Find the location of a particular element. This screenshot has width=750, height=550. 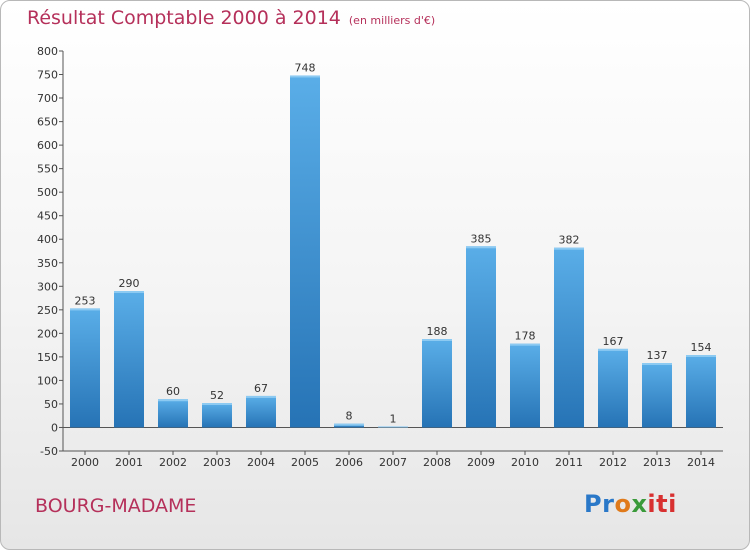

y-tick-label: 650 is located at coordinates (47, 122).